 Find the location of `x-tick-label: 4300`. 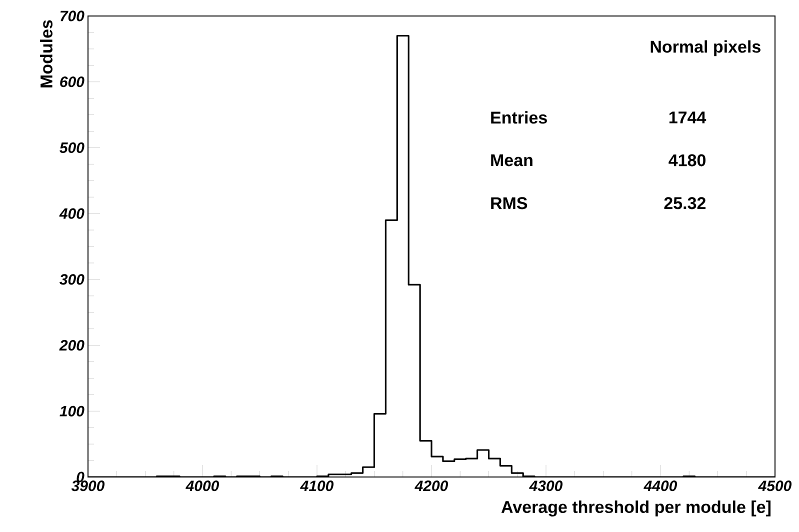

x-tick-label: 4300 is located at coordinates (546, 486).